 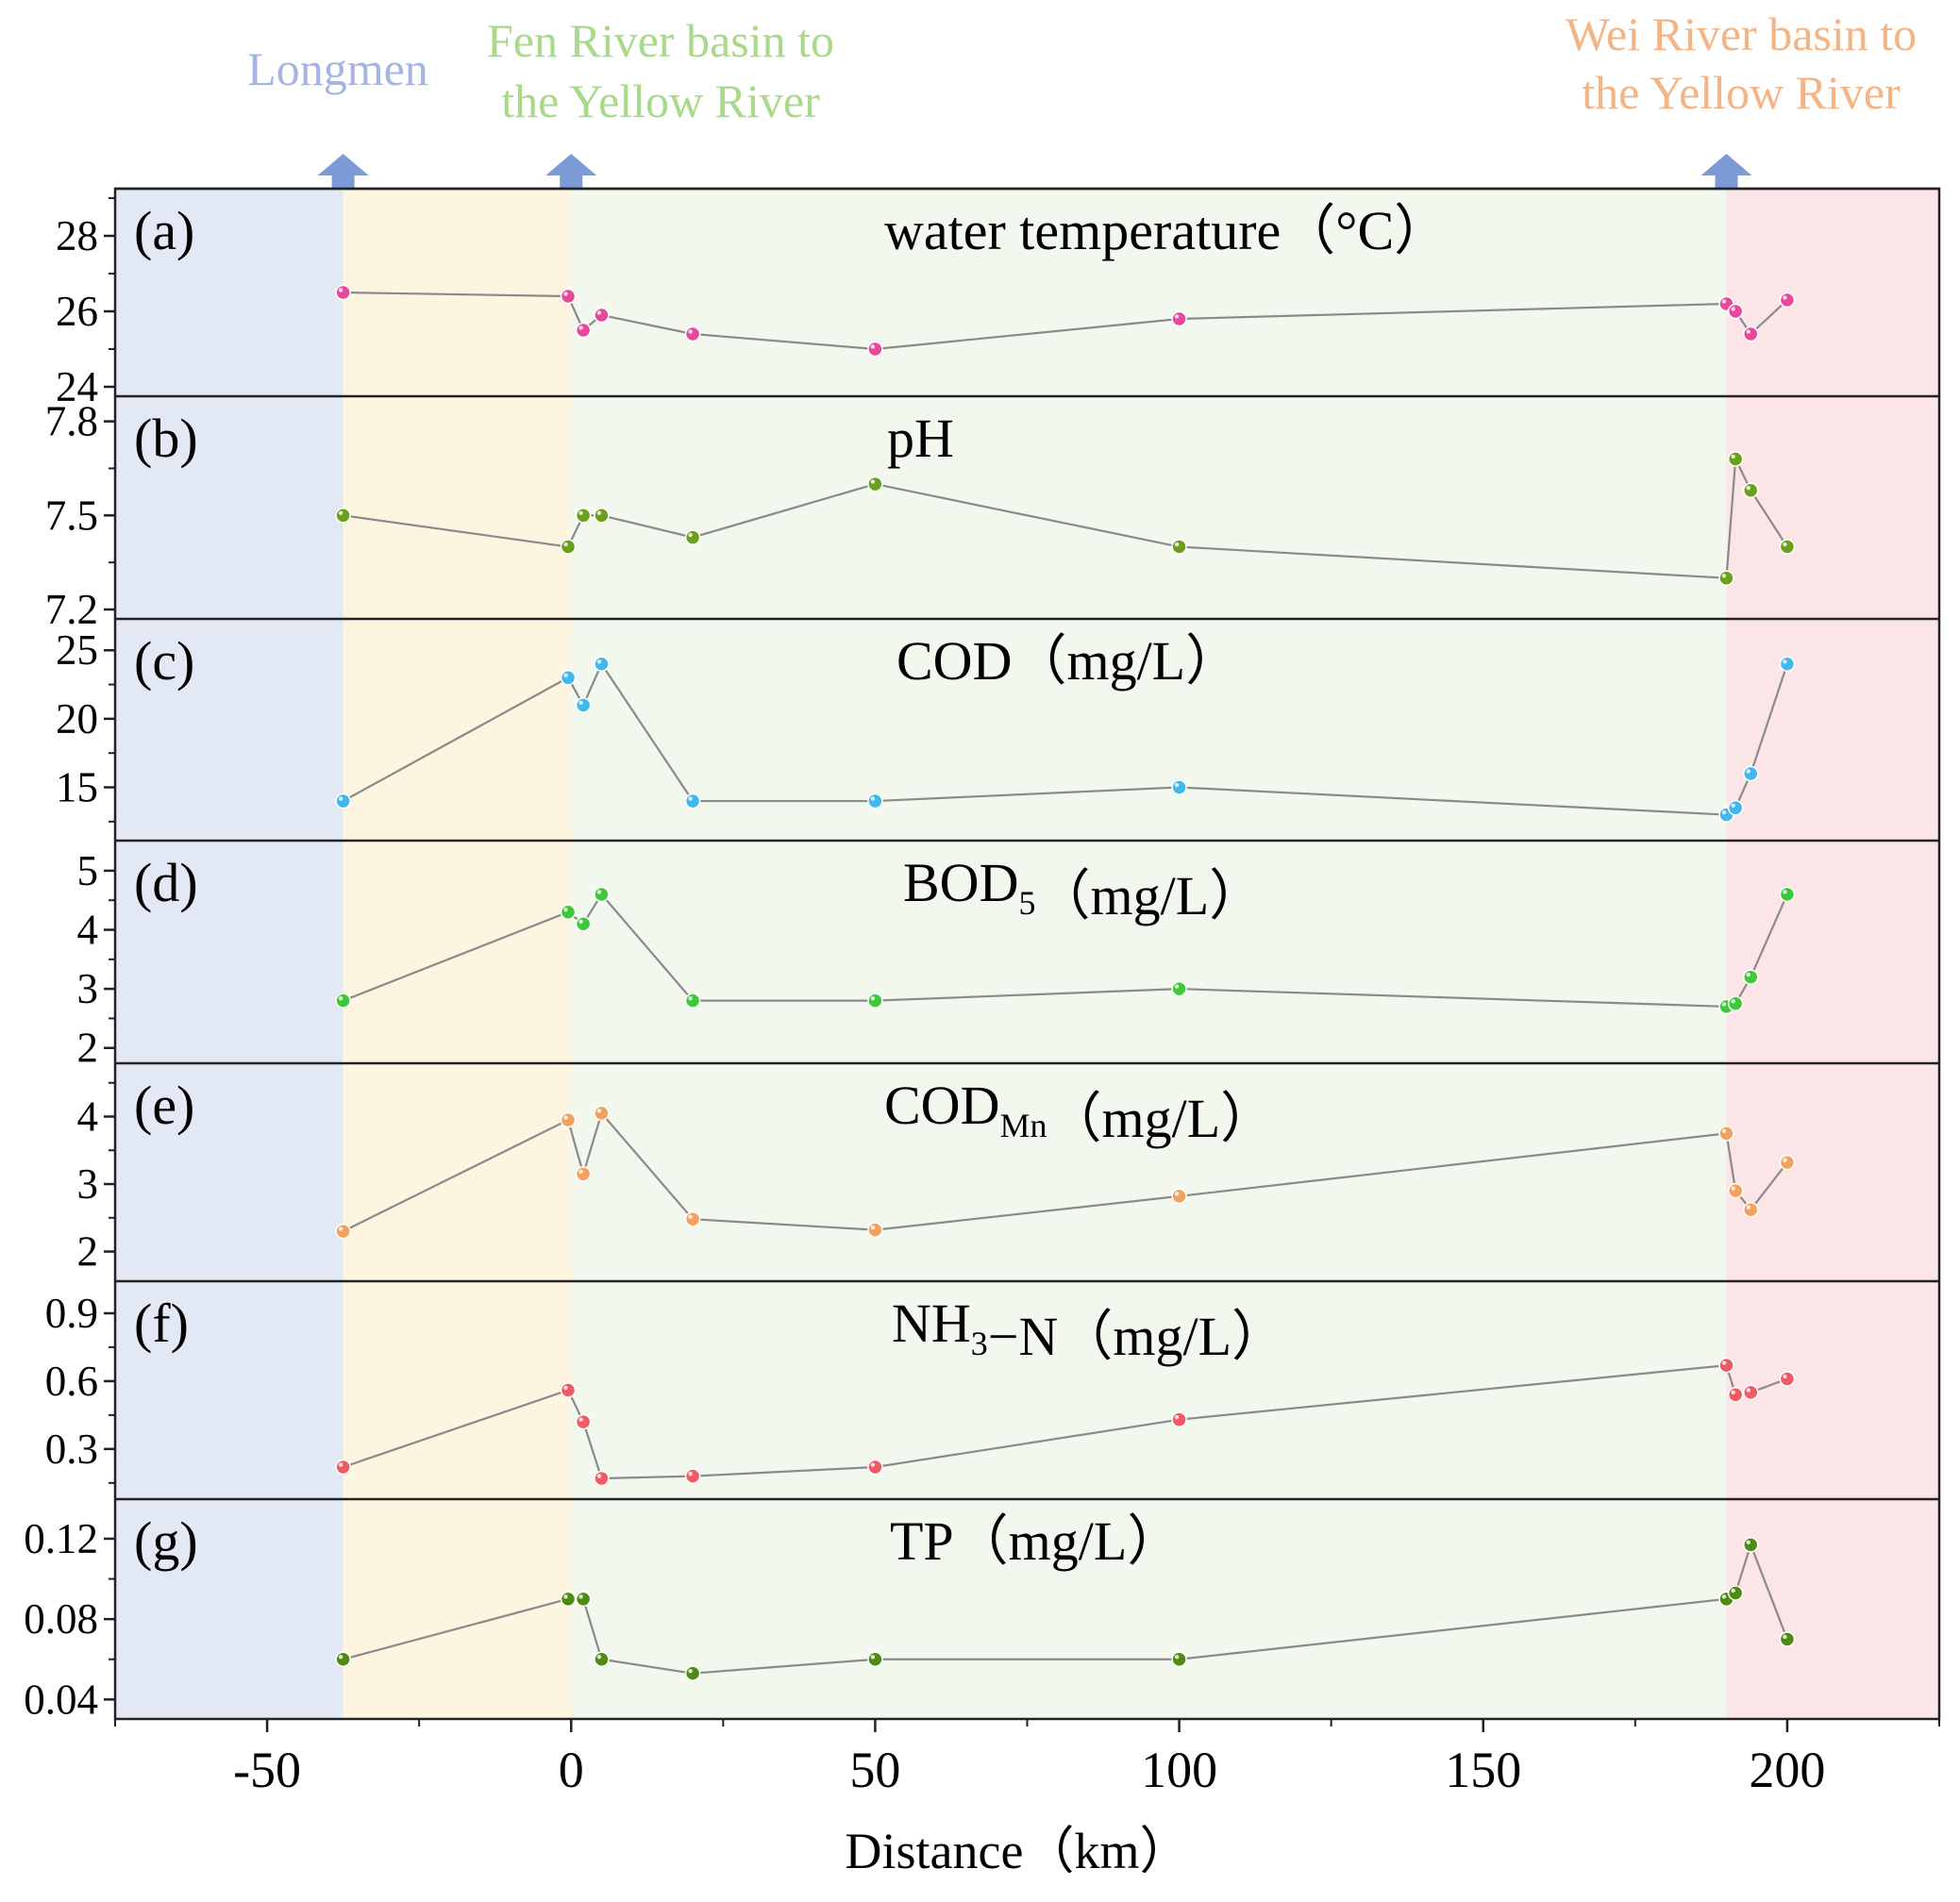 What do you see at coordinates (992, 513) in the screenshot?
I see `panel-b: 7.2 7.5 7.8 (b) pH` at bounding box center [992, 513].